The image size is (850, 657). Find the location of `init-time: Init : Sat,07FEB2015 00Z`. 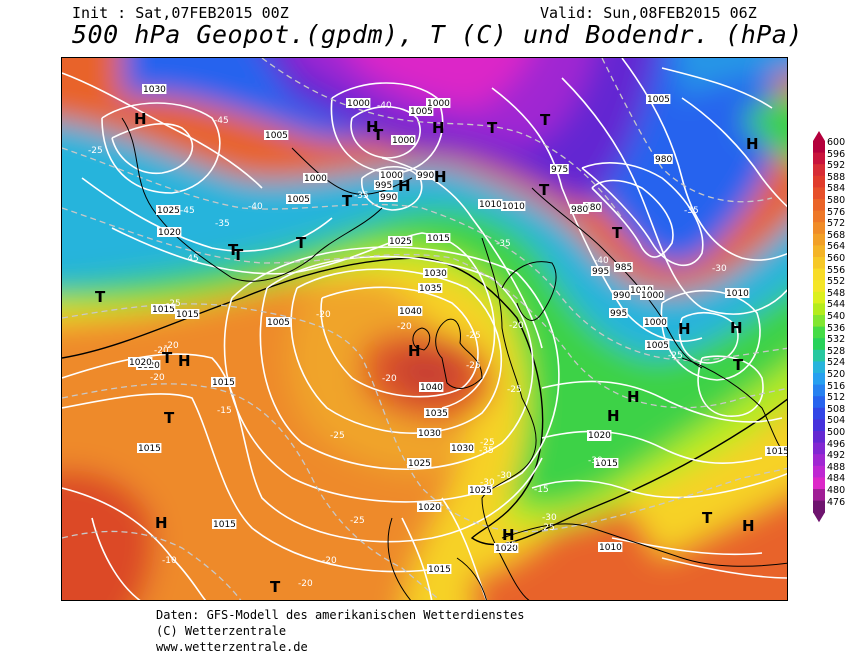

init-time: Init : Sat,07FEB2015 00Z is located at coordinates (180, 13).